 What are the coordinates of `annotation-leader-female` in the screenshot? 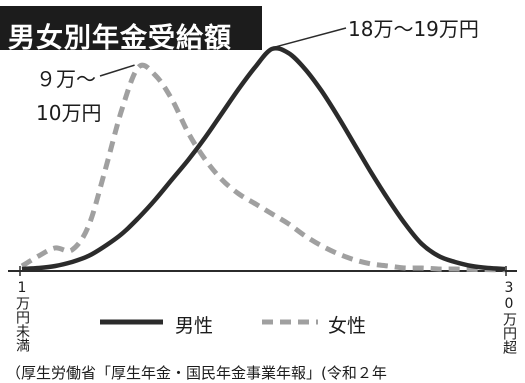 It's located at (117, 70).